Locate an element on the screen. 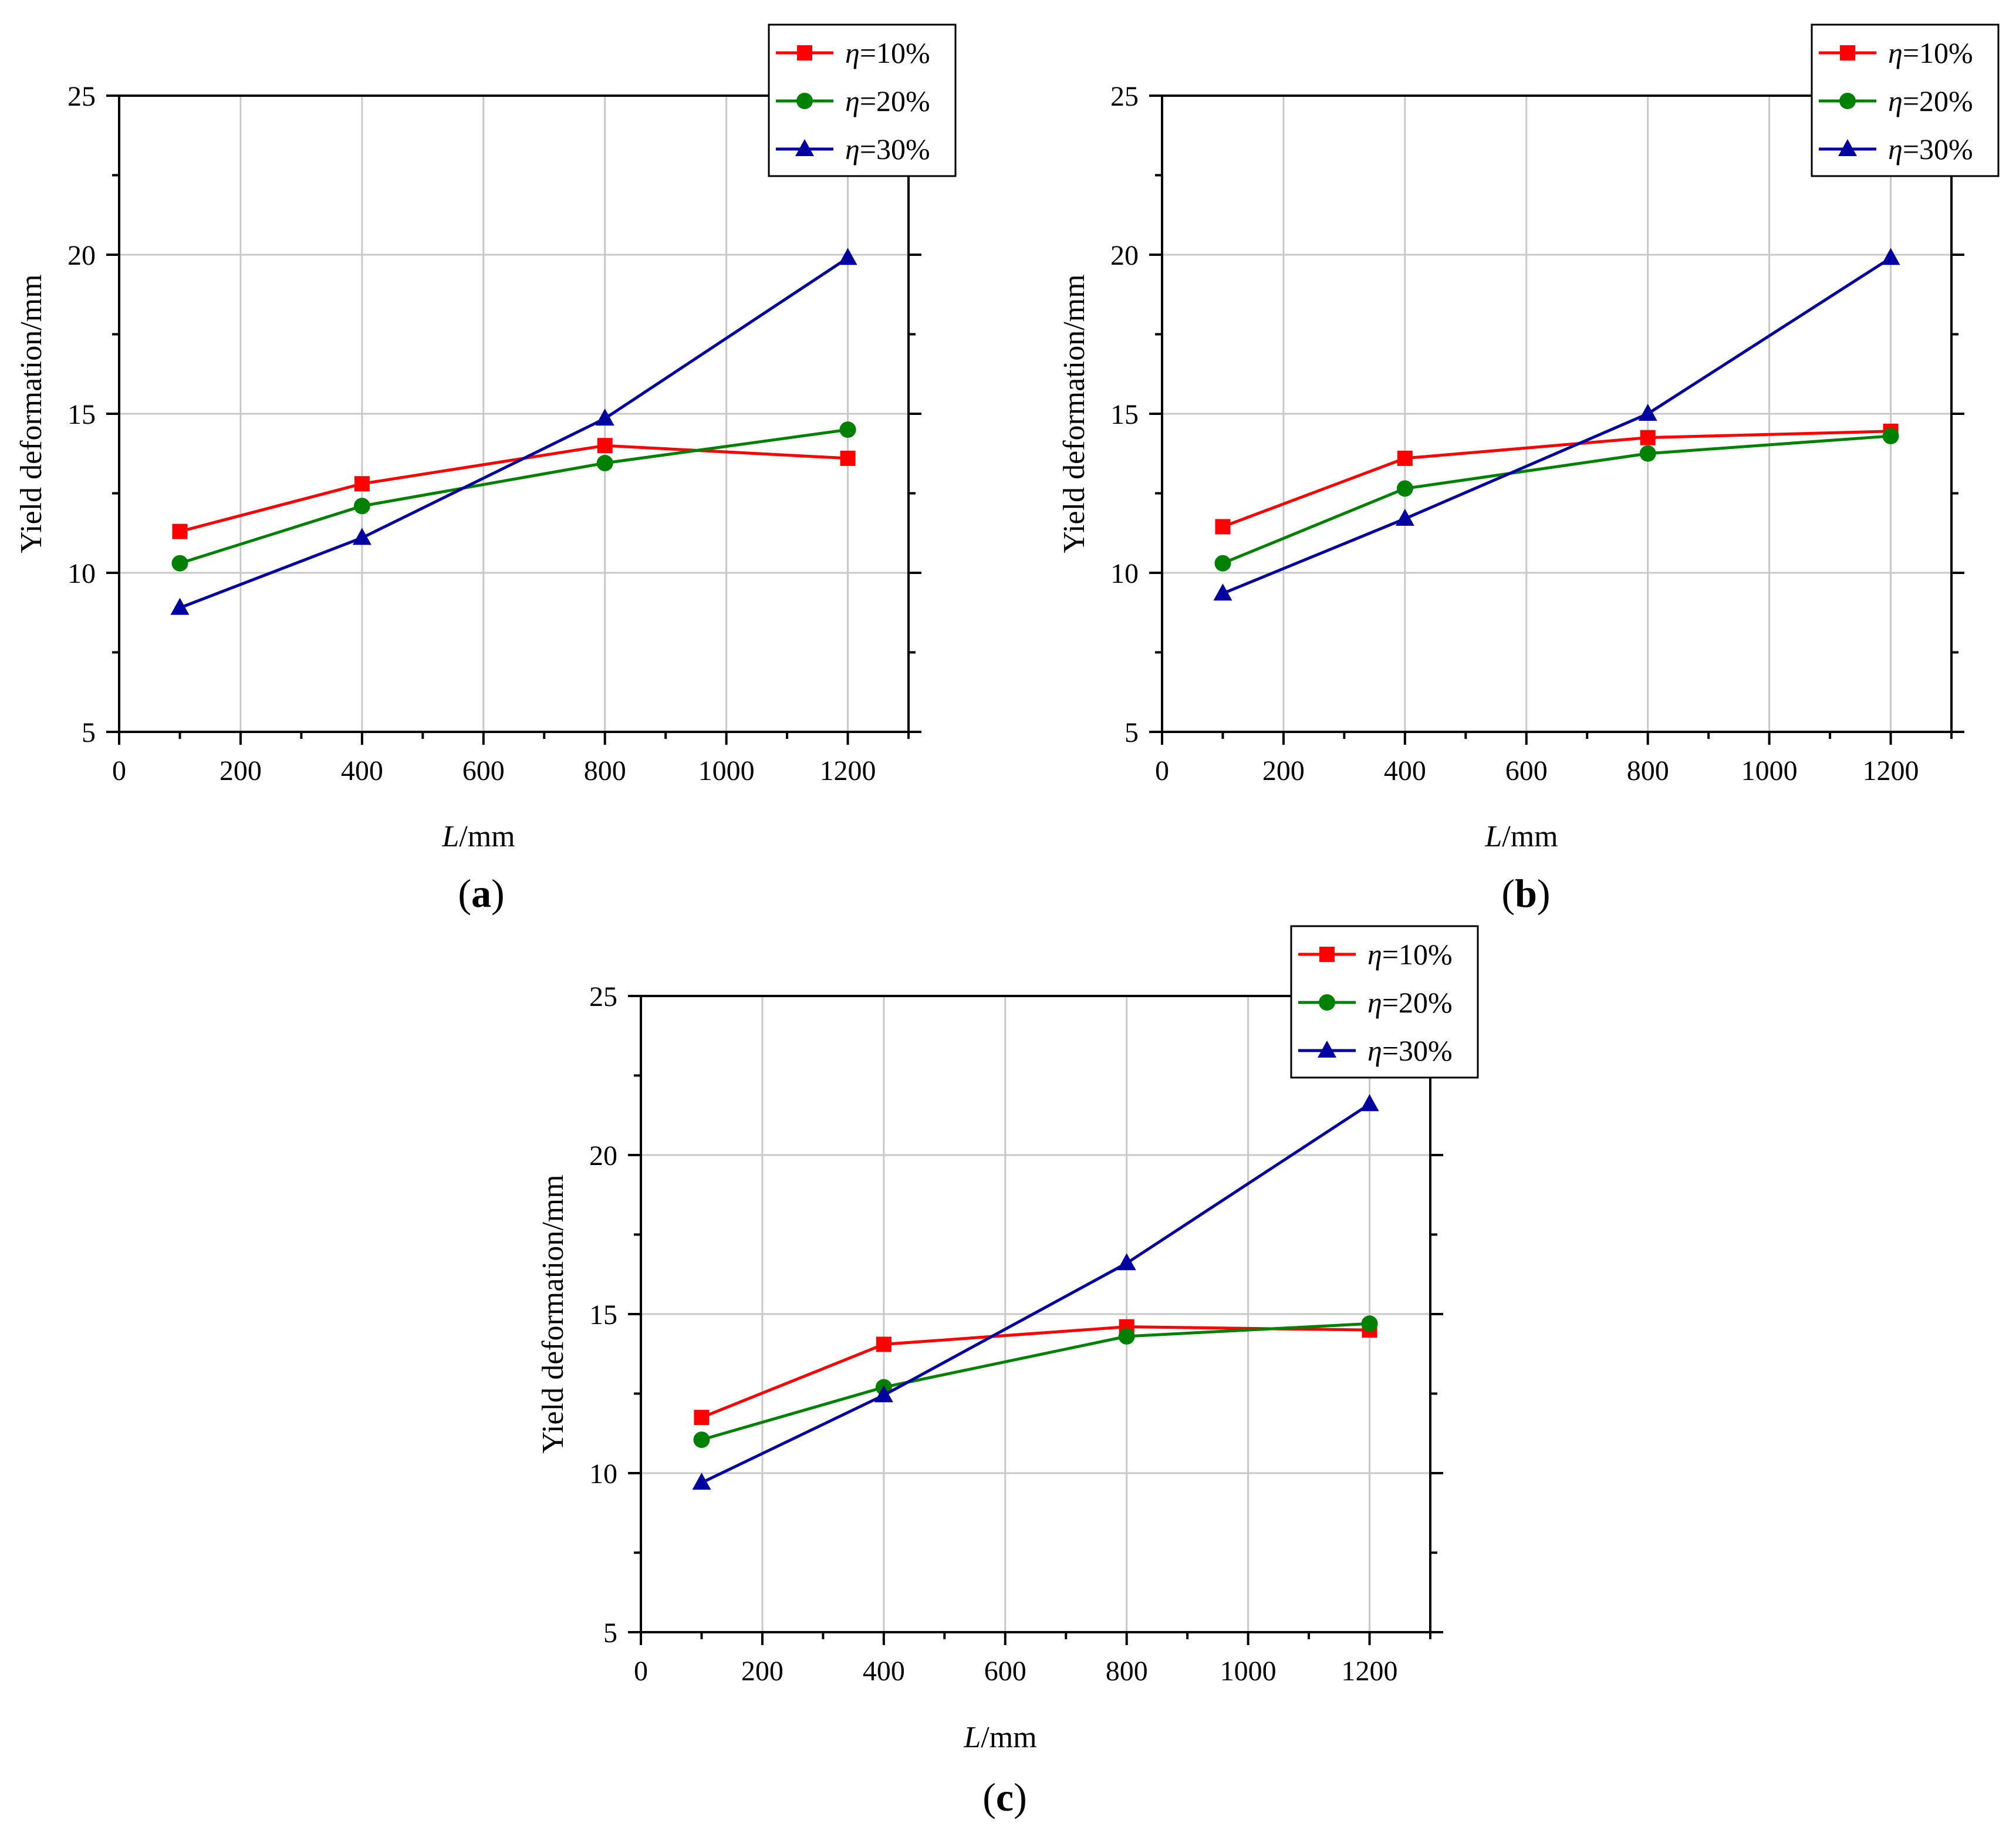 The height and width of the screenshot is (1847, 2016). legend-label-value: =10% is located at coordinates (895, 52).